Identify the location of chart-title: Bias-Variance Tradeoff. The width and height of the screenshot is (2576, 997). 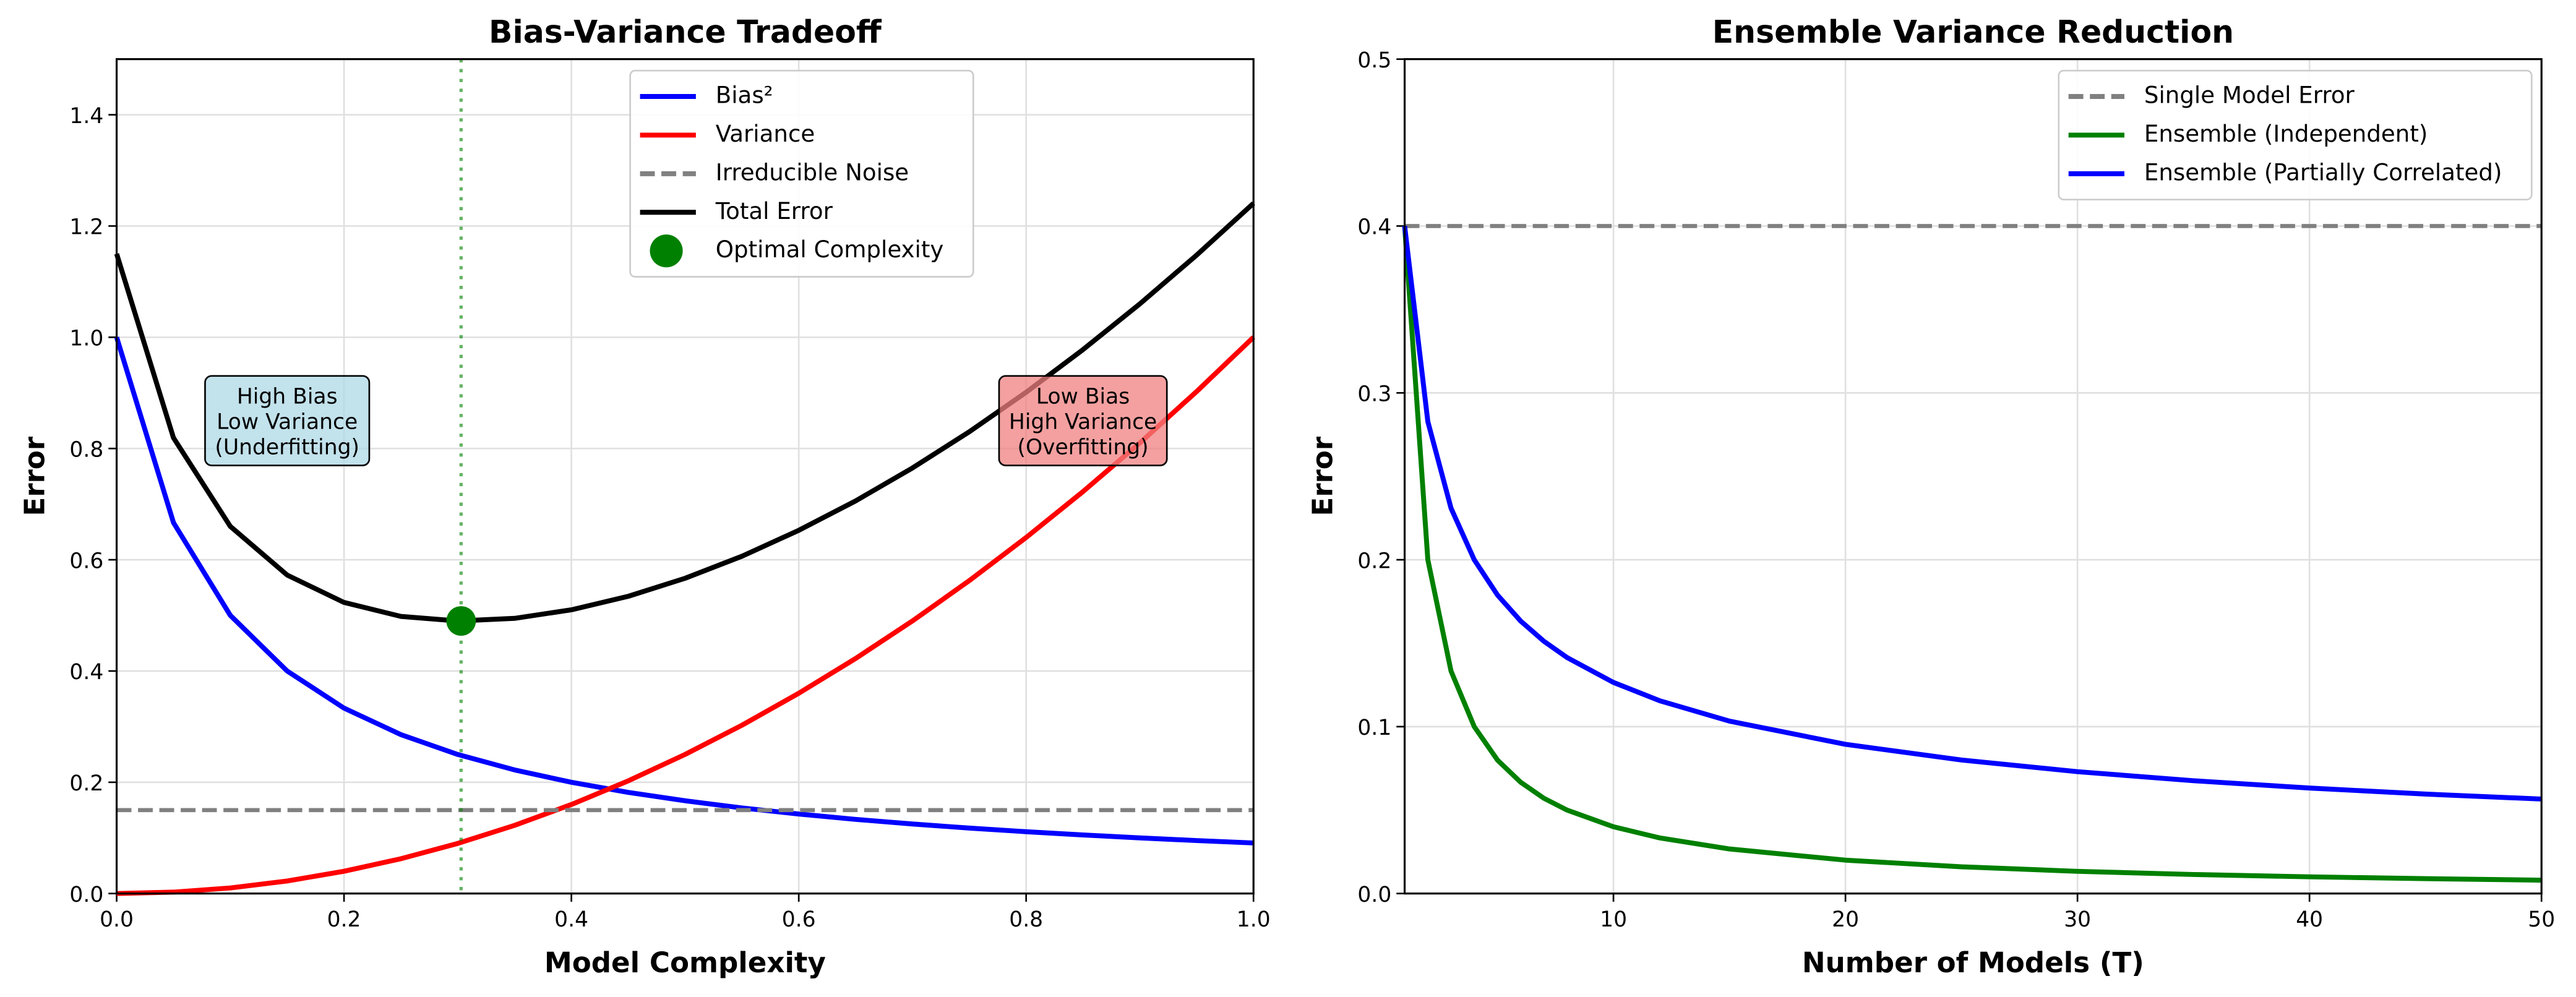
(685, 32).